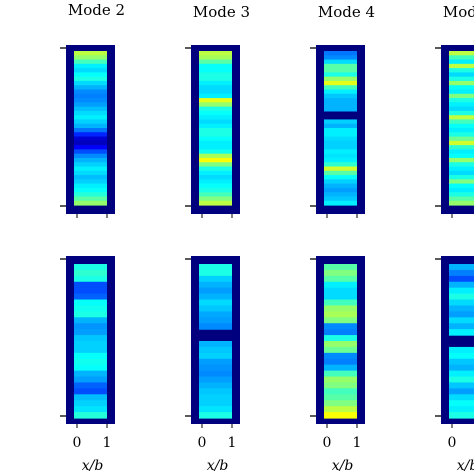 The width and height of the screenshot is (474, 474). Describe the element at coordinates (221, 12) in the screenshot. I see `panel-title: Mode 3` at that location.